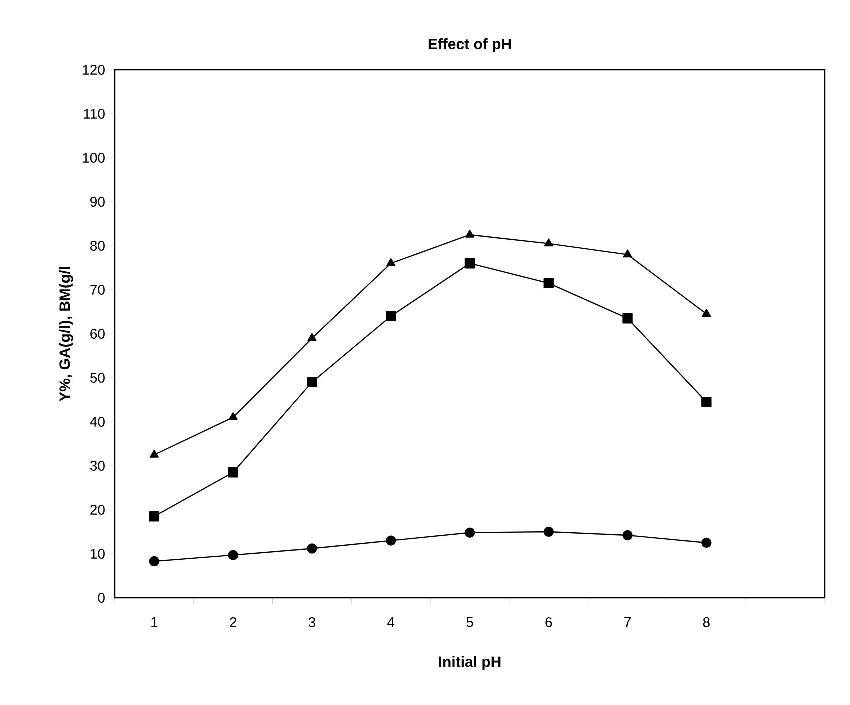 The height and width of the screenshot is (705, 850). What do you see at coordinates (97, 246) in the screenshot?
I see `y-tick-label: 80` at bounding box center [97, 246].